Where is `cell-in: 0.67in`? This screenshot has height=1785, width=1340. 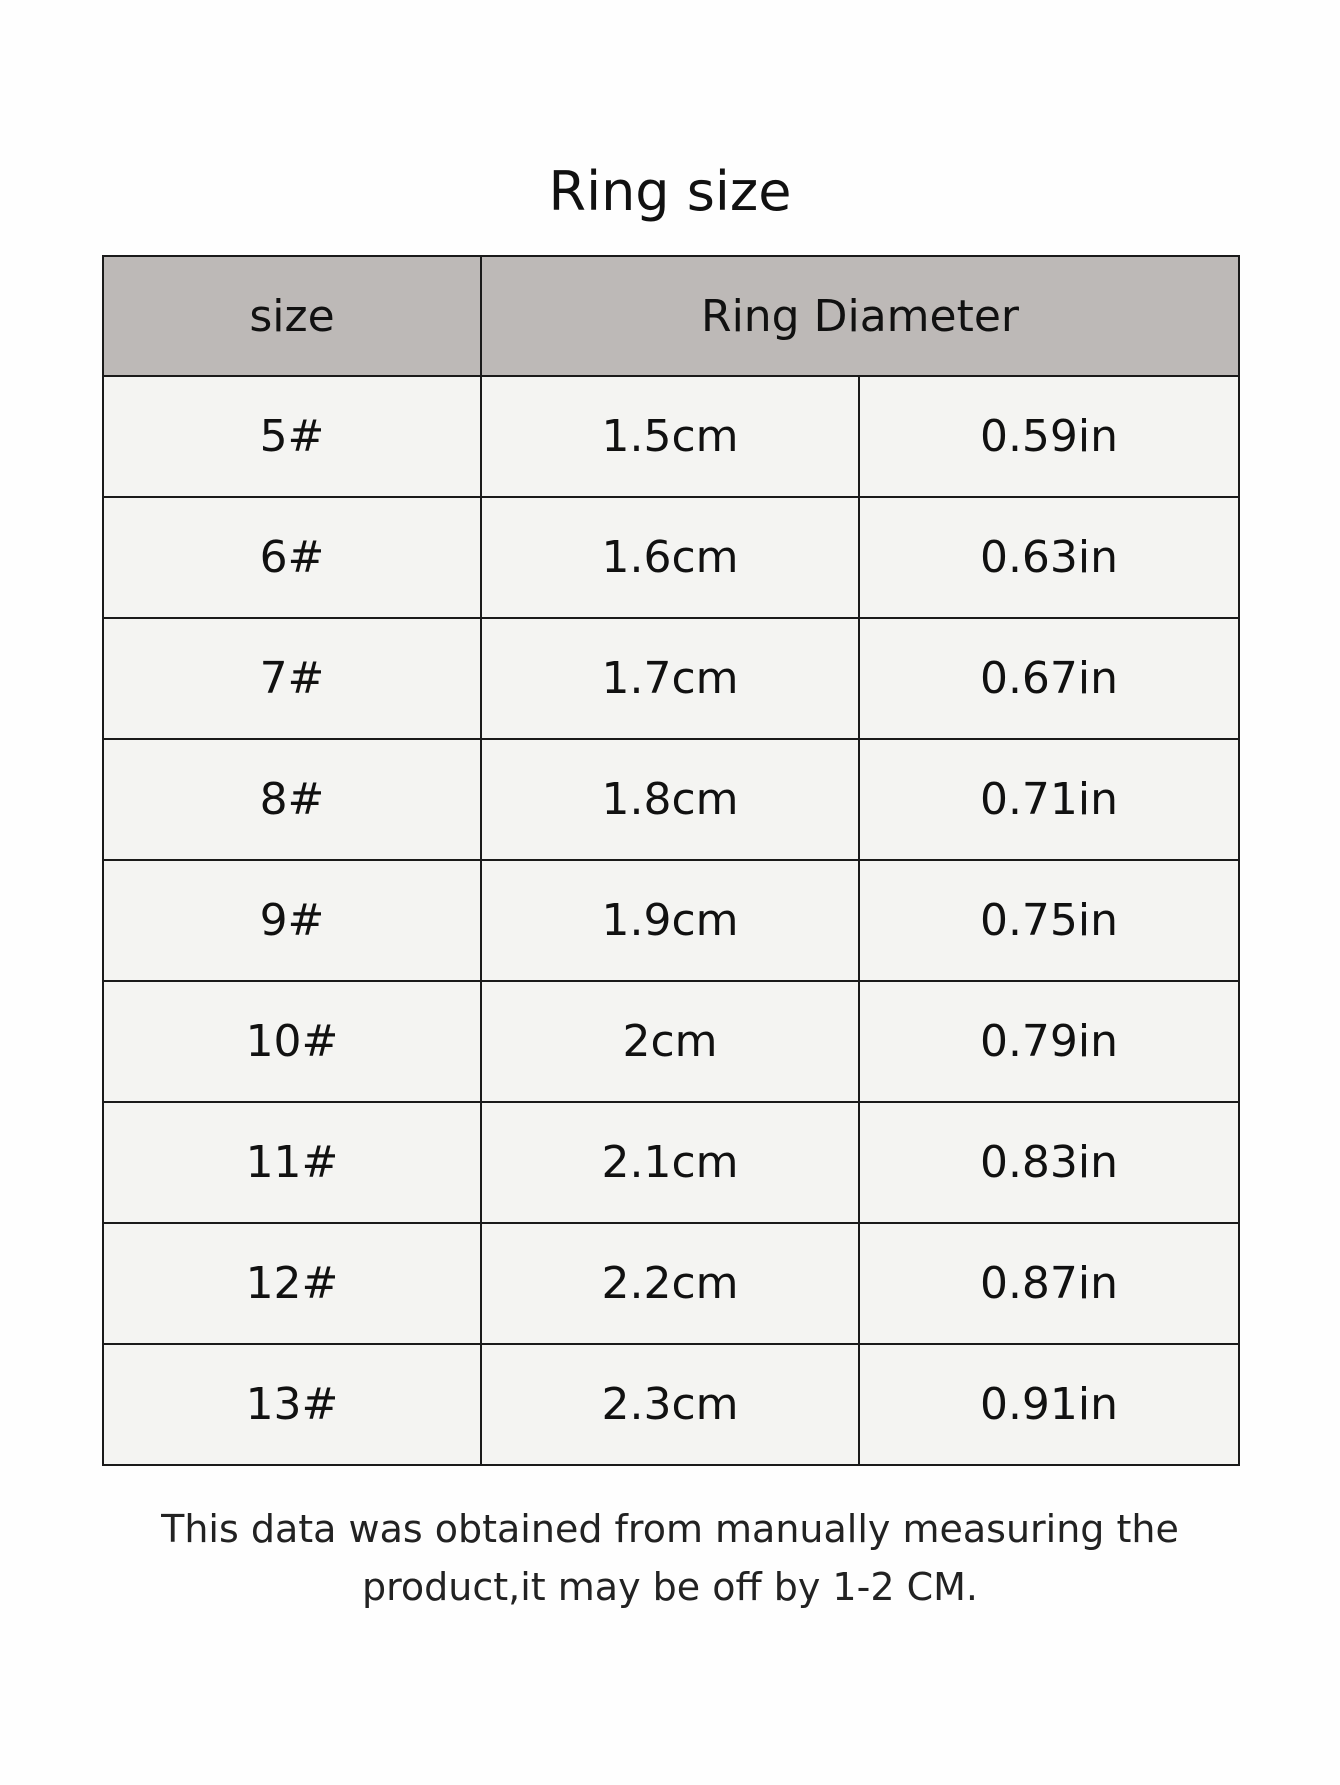 cell-in: 0.67in is located at coordinates (1049, 678).